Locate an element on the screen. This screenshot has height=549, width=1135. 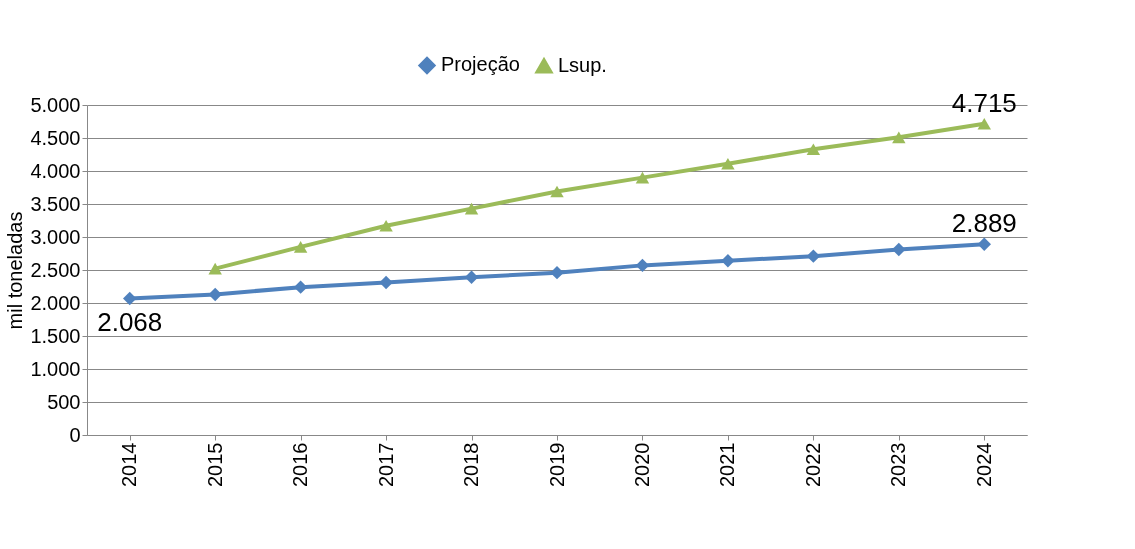
x-tick-label: 2015 is located at coordinates (214, 464).